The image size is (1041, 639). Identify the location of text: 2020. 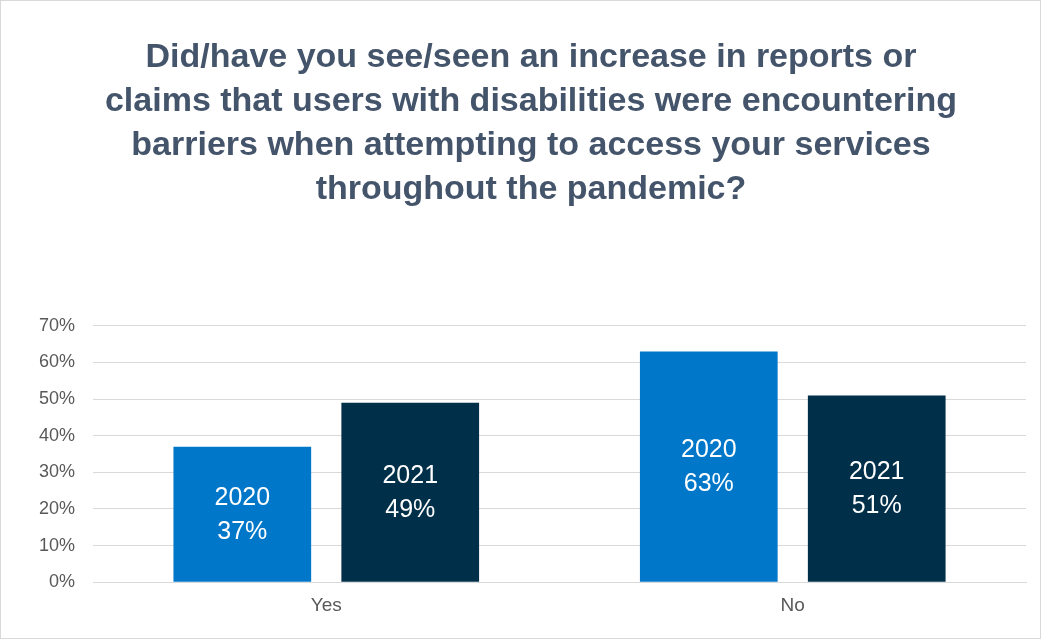
(708, 448).